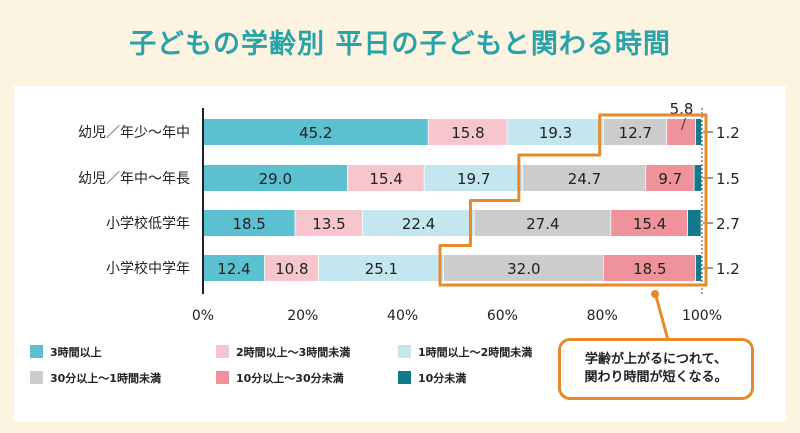 The width and height of the screenshot is (800, 433). I want to click on data-label: 9.7, so click(670, 179).